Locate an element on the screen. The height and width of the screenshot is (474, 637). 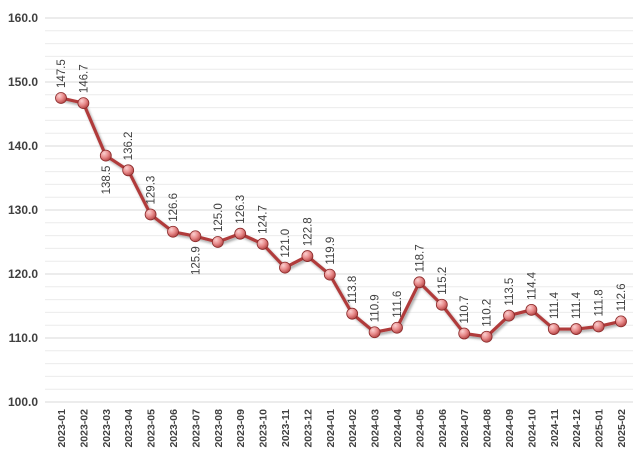
x-tick-label: 2023-10 is located at coordinates (264, 428).